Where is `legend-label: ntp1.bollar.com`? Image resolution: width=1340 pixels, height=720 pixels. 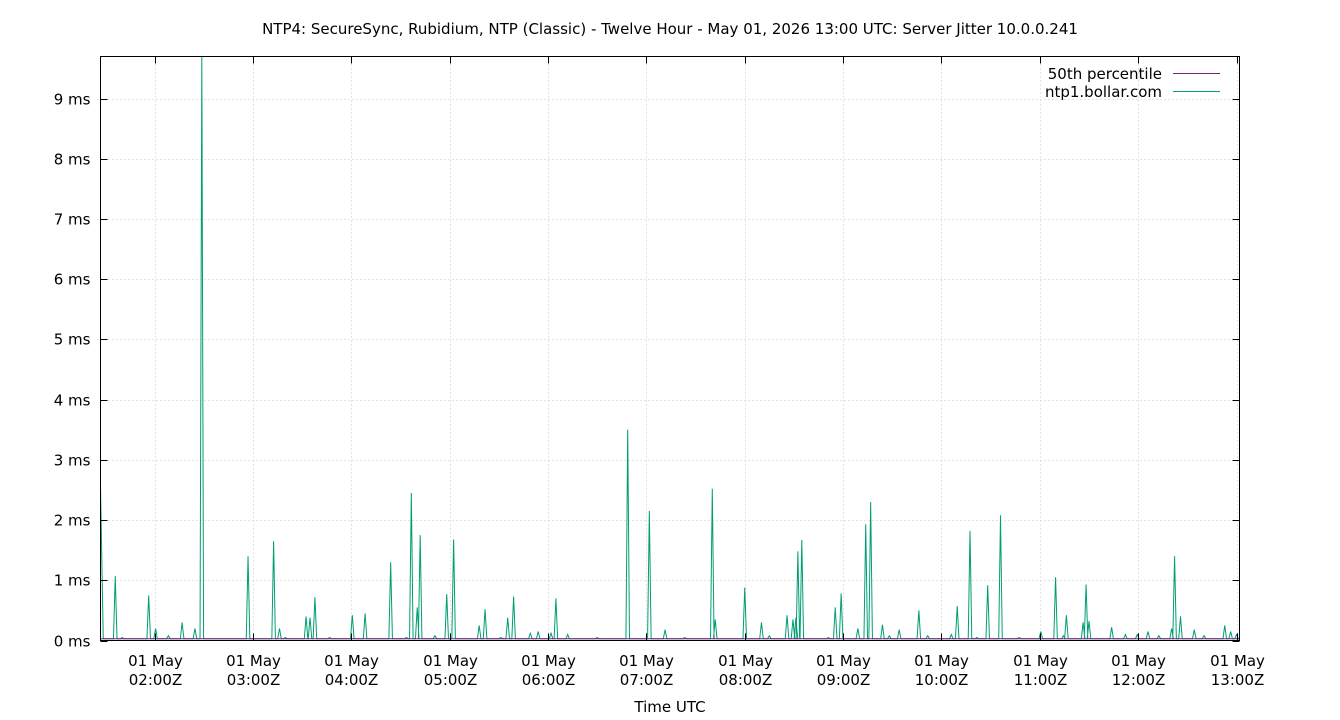
legend-label: ntp1.bollar.com is located at coordinates (1103, 92).